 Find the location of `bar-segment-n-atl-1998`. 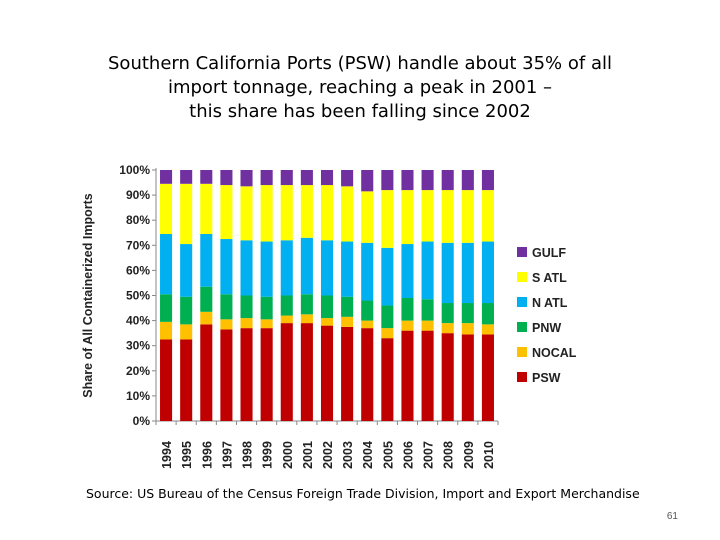

bar-segment-n-atl-1998 is located at coordinates (246, 268).